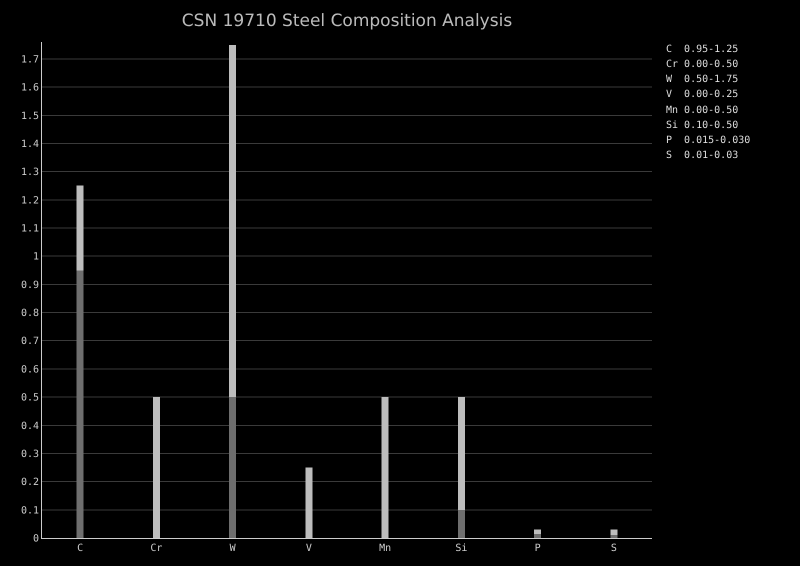 The height and width of the screenshot is (566, 800). I want to click on text: P 0.015-0.030, so click(708, 140).